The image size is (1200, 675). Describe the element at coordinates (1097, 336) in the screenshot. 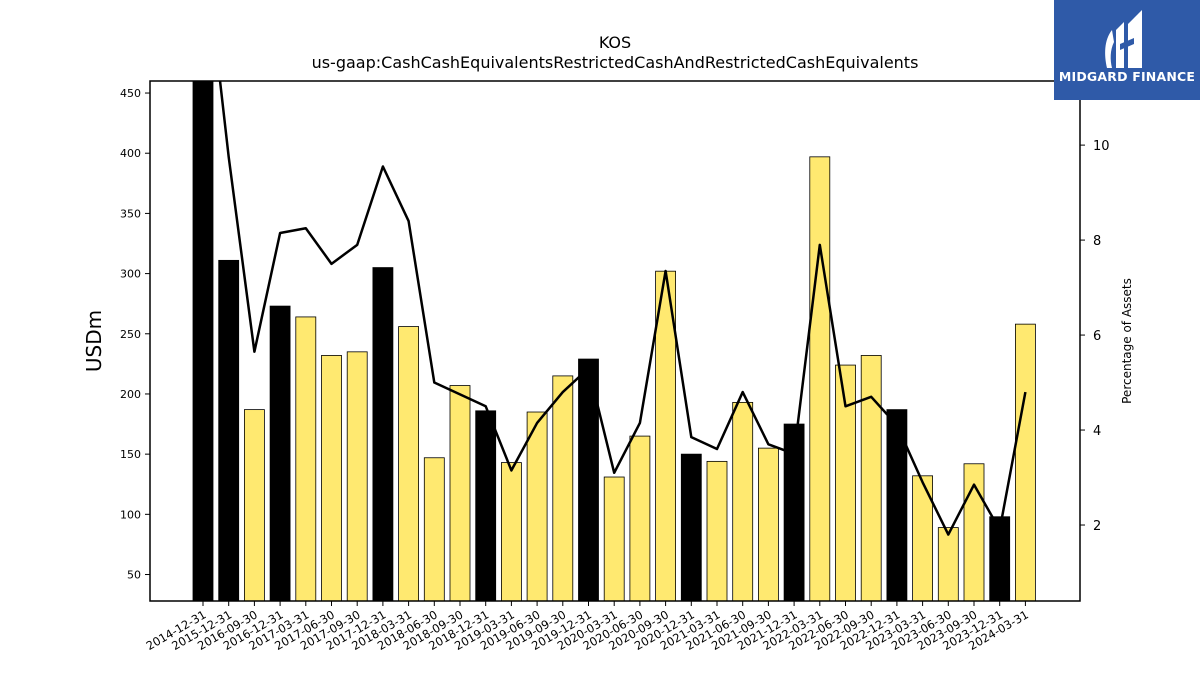

I see `y2-tick-label: 6` at that location.